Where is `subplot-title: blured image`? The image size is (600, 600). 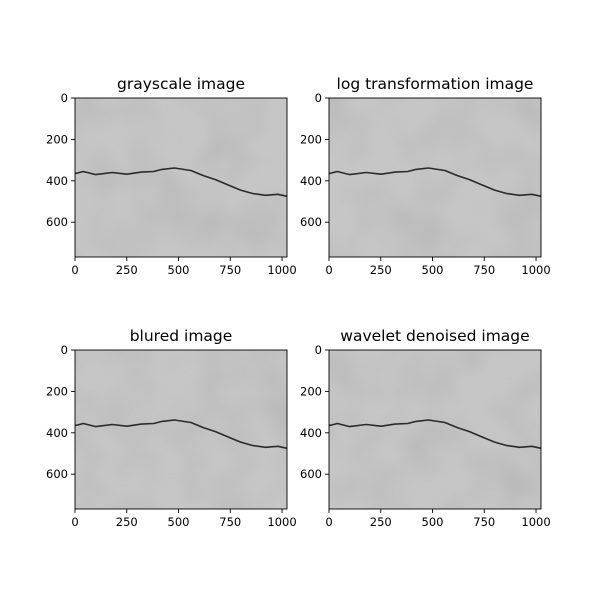 subplot-title: blured image is located at coordinates (181, 336).